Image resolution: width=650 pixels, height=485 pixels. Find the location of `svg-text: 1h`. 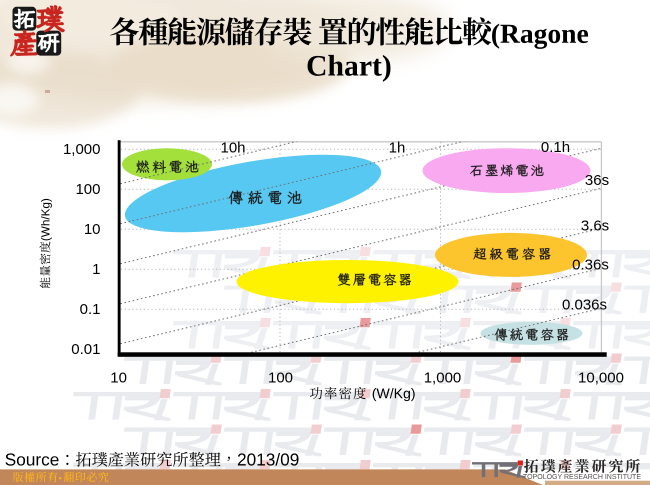

svg-text: 1h is located at coordinates (397, 147).